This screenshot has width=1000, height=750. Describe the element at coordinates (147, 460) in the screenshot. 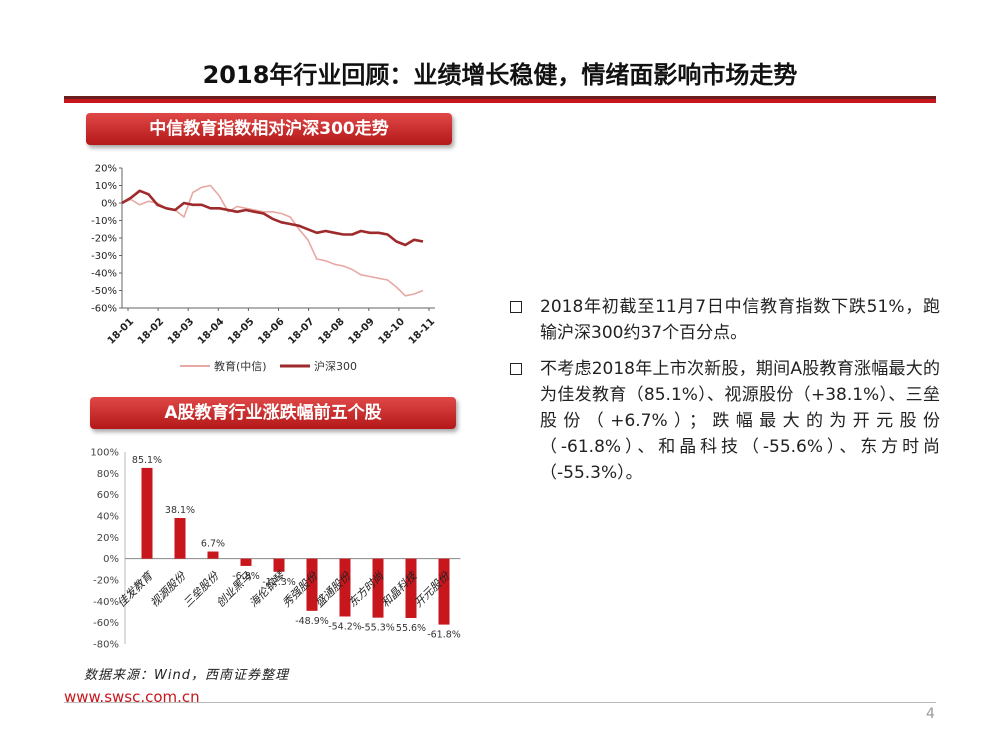

I see `bar-value-label: 85.1%` at that location.